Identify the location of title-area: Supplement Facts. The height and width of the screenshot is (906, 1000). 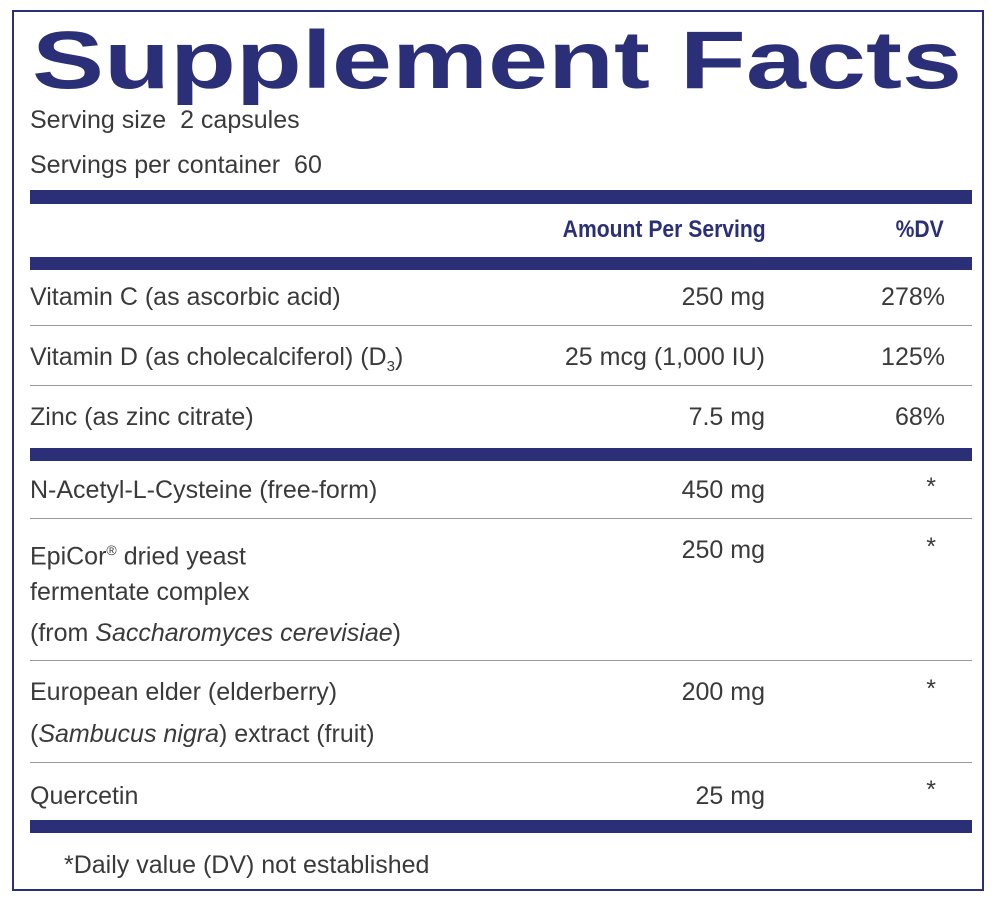
(497, 60).